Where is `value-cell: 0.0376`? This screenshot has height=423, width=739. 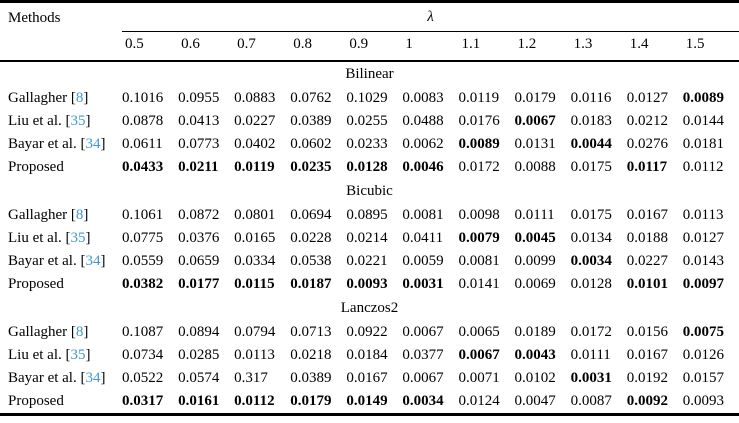 value-cell: 0.0376 is located at coordinates (199, 238).